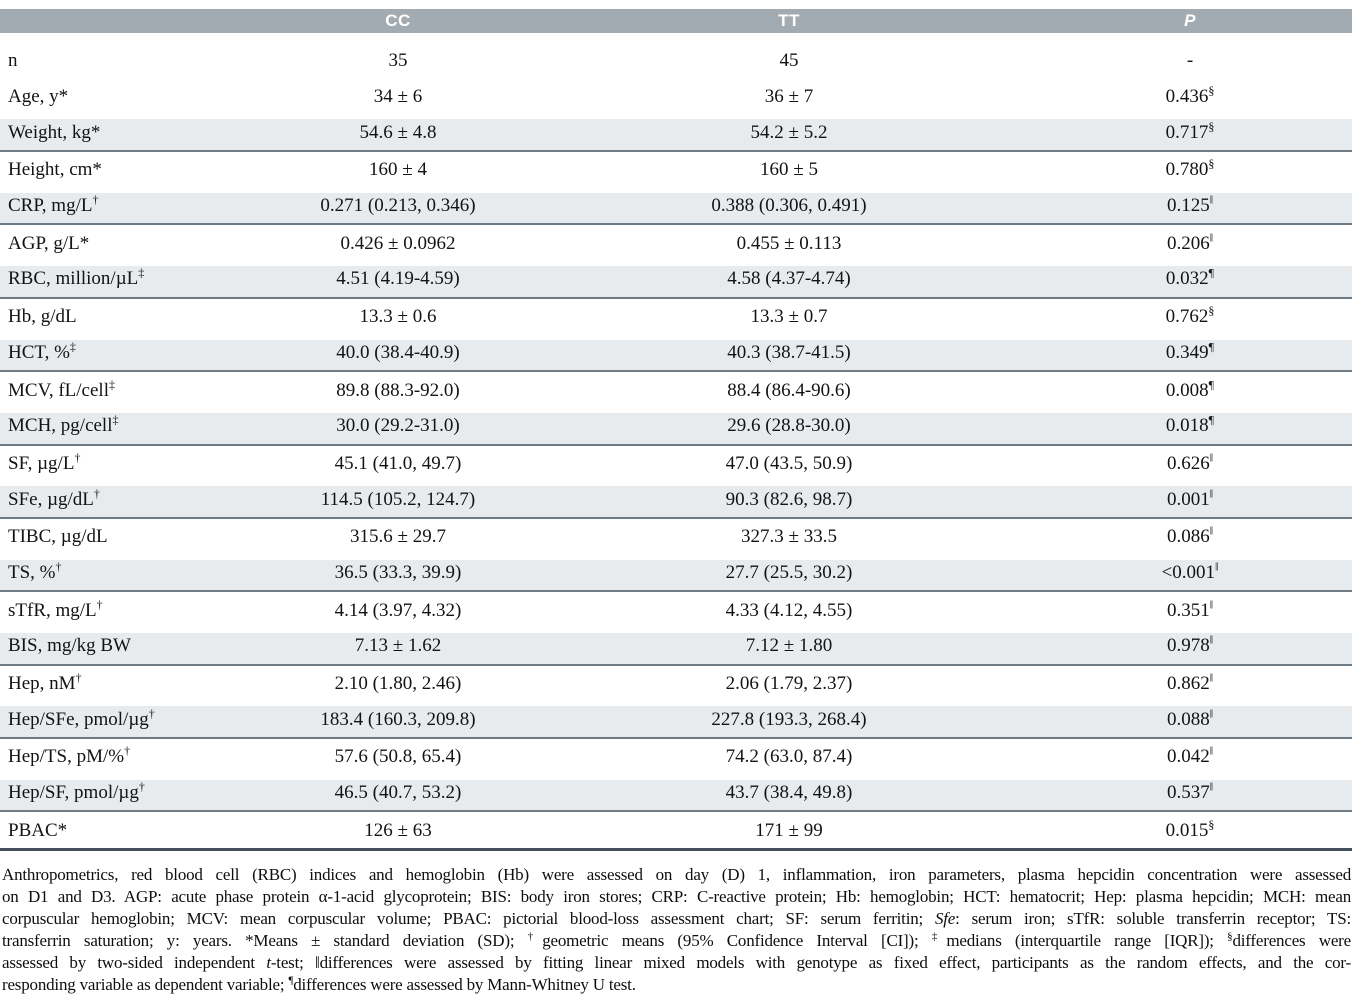 Image resolution: width=1352 pixels, height=996 pixels. What do you see at coordinates (789, 757) in the screenshot?
I see `tt-value: 74.2 (63.0, 87.4)` at bounding box center [789, 757].